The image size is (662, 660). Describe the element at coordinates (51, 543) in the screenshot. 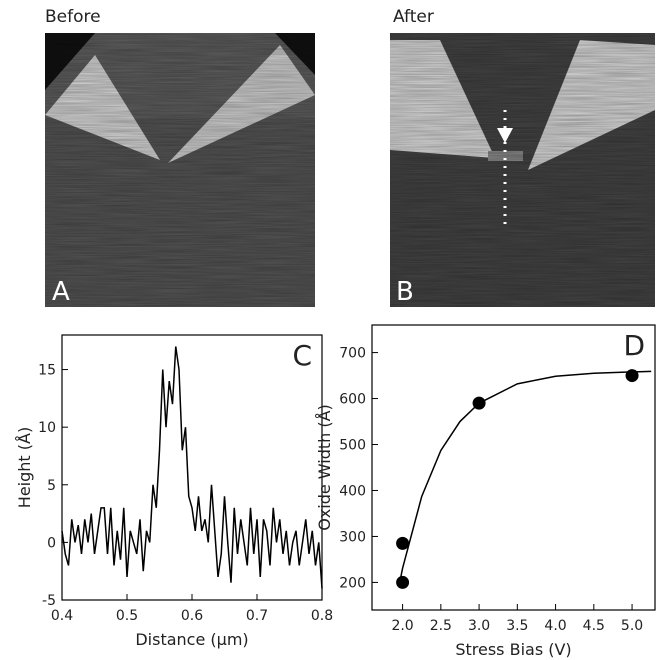

I see `y-tick-label: 0` at that location.